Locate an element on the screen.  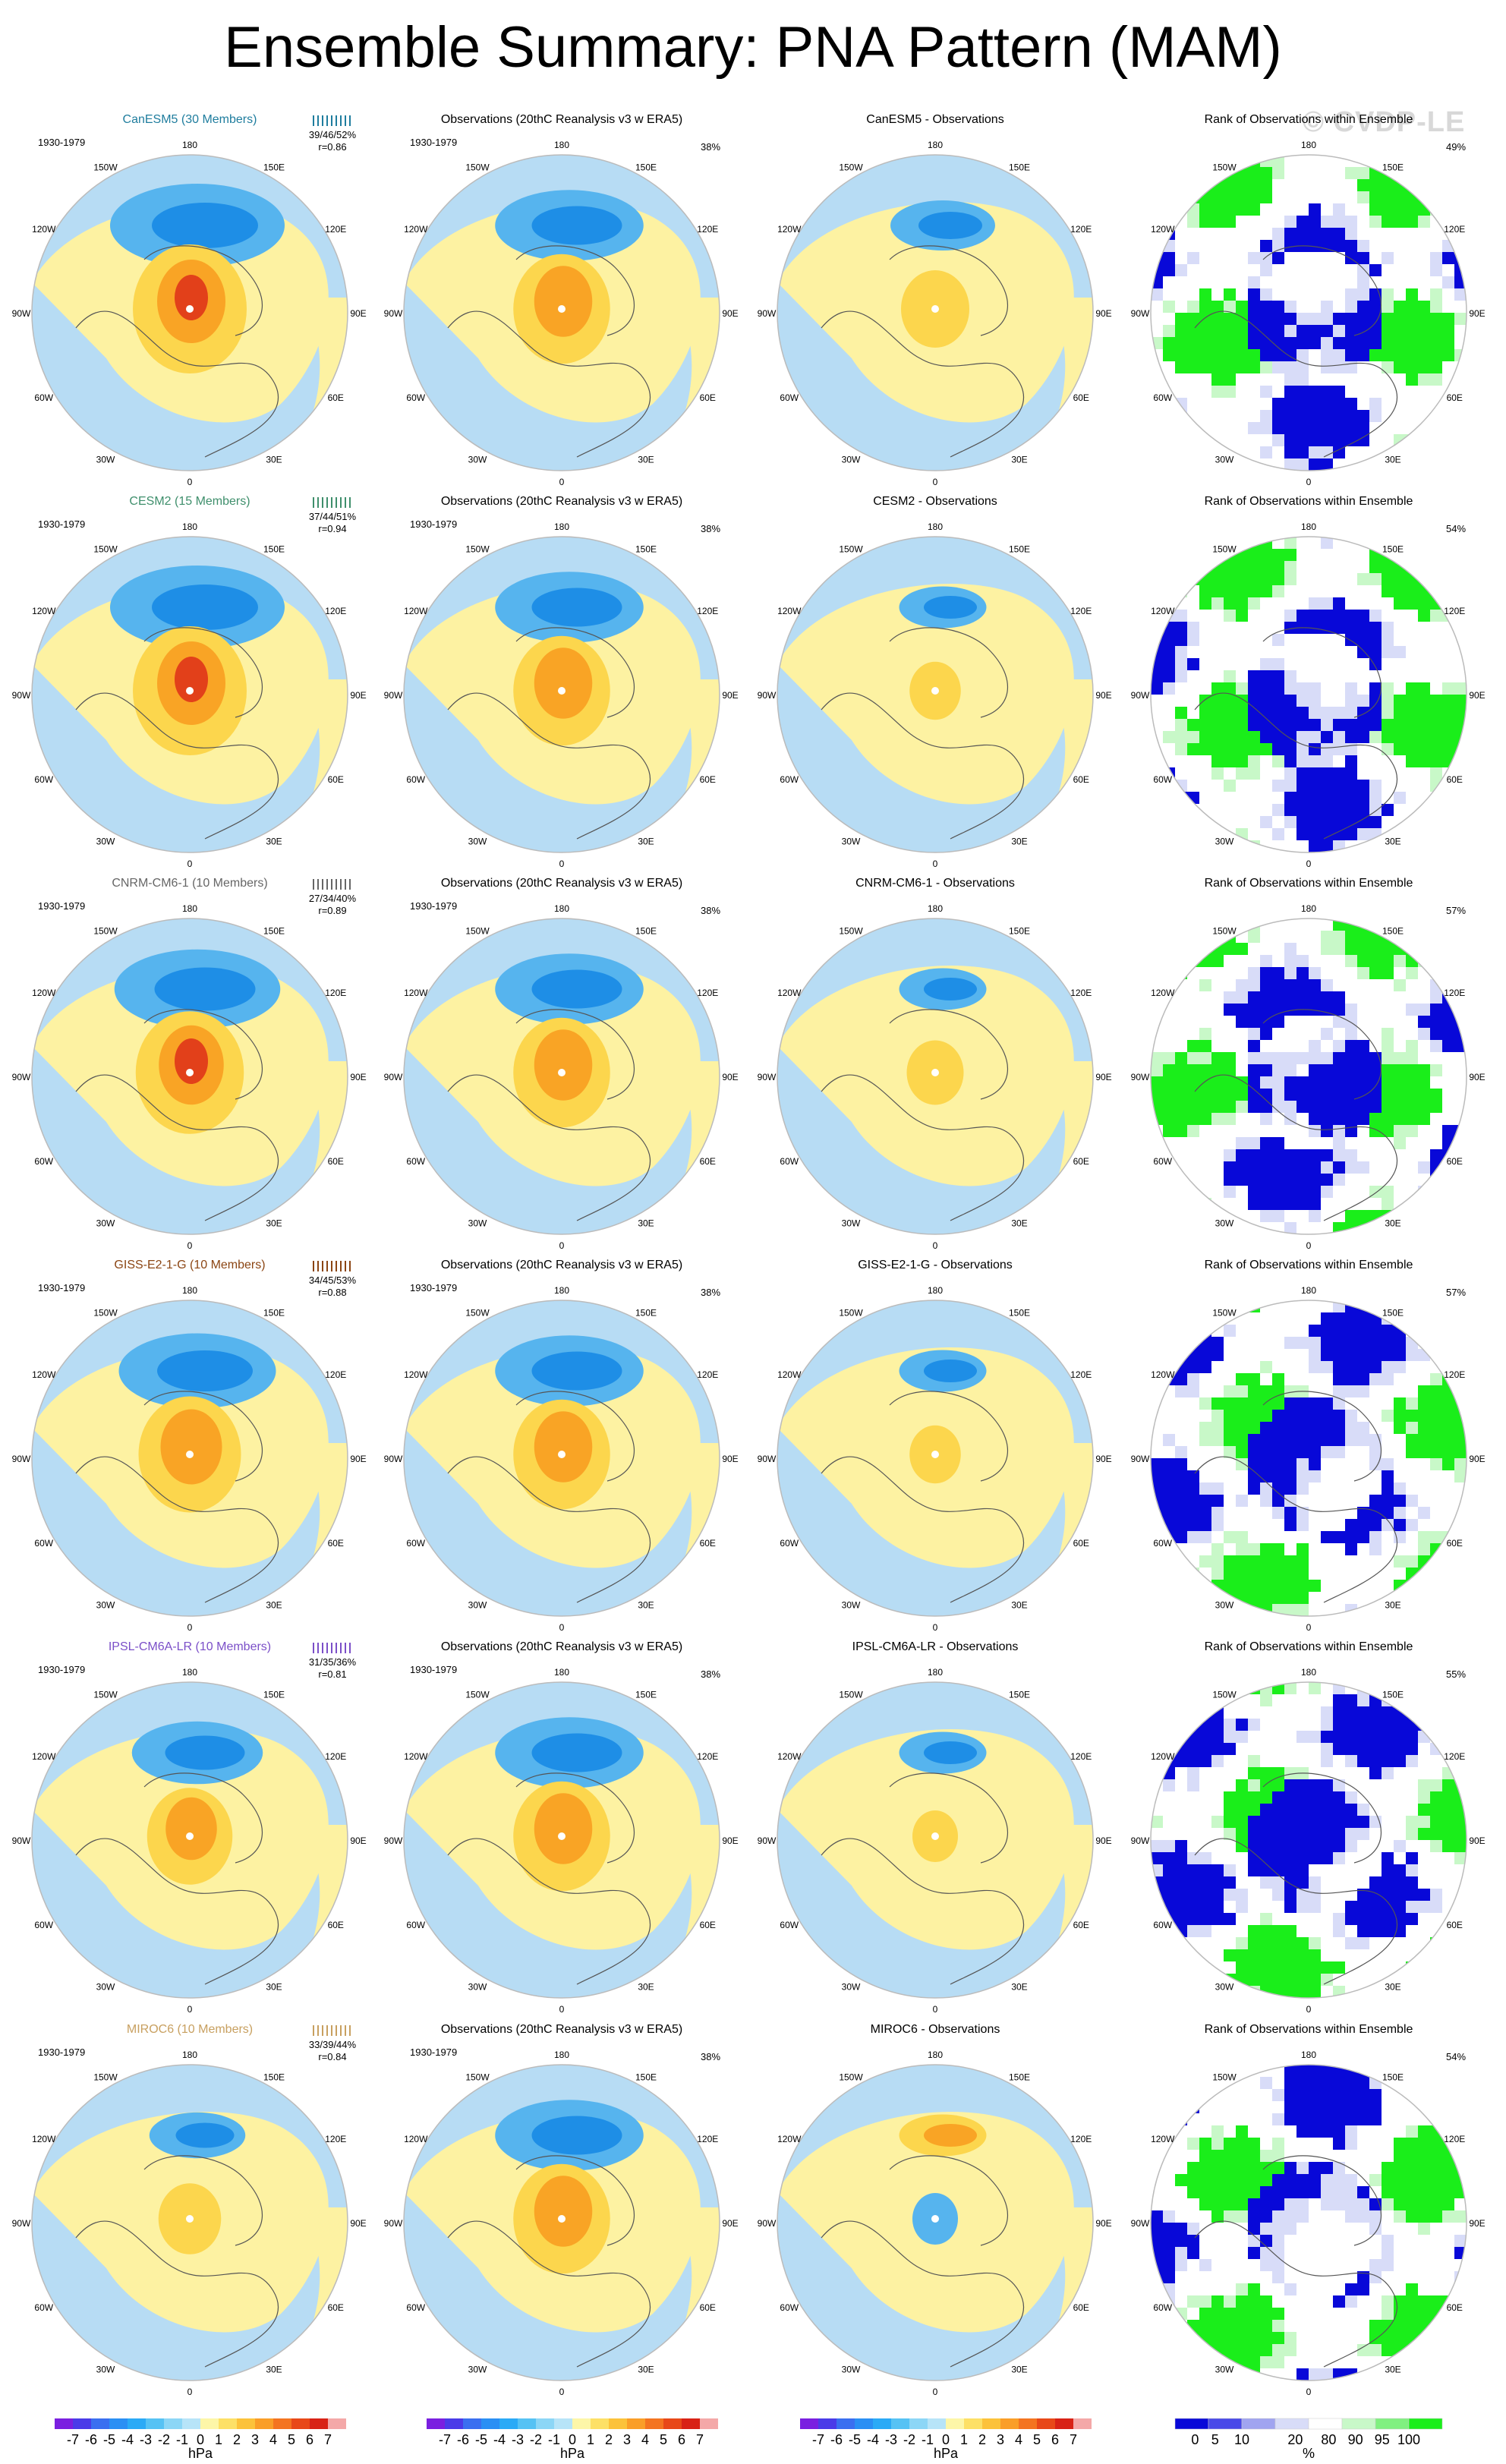
member-stats: 37/44/51% is located at coordinates (333, 517).